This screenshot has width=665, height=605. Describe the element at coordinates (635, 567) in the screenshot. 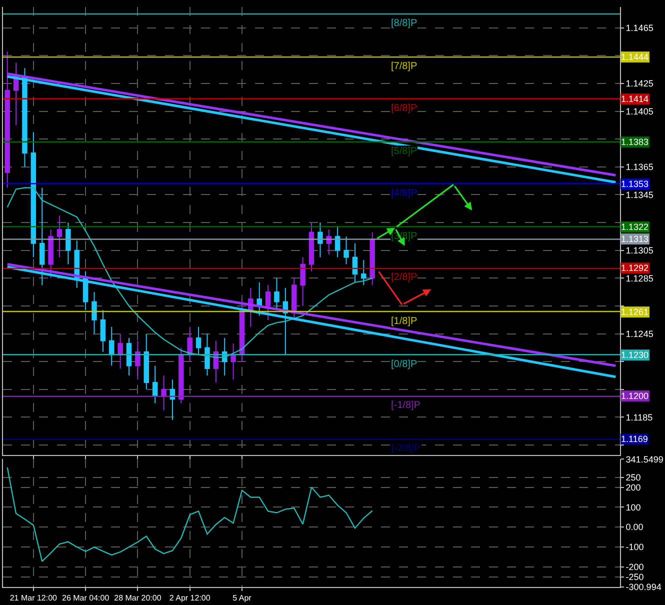

I see `y-tick-label: -200` at that location.